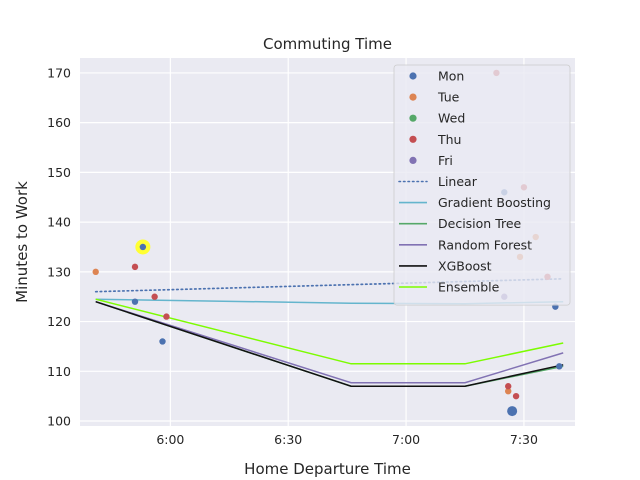 The width and height of the screenshot is (640, 480). I want to click on y-tick-label: 140, so click(59, 222).